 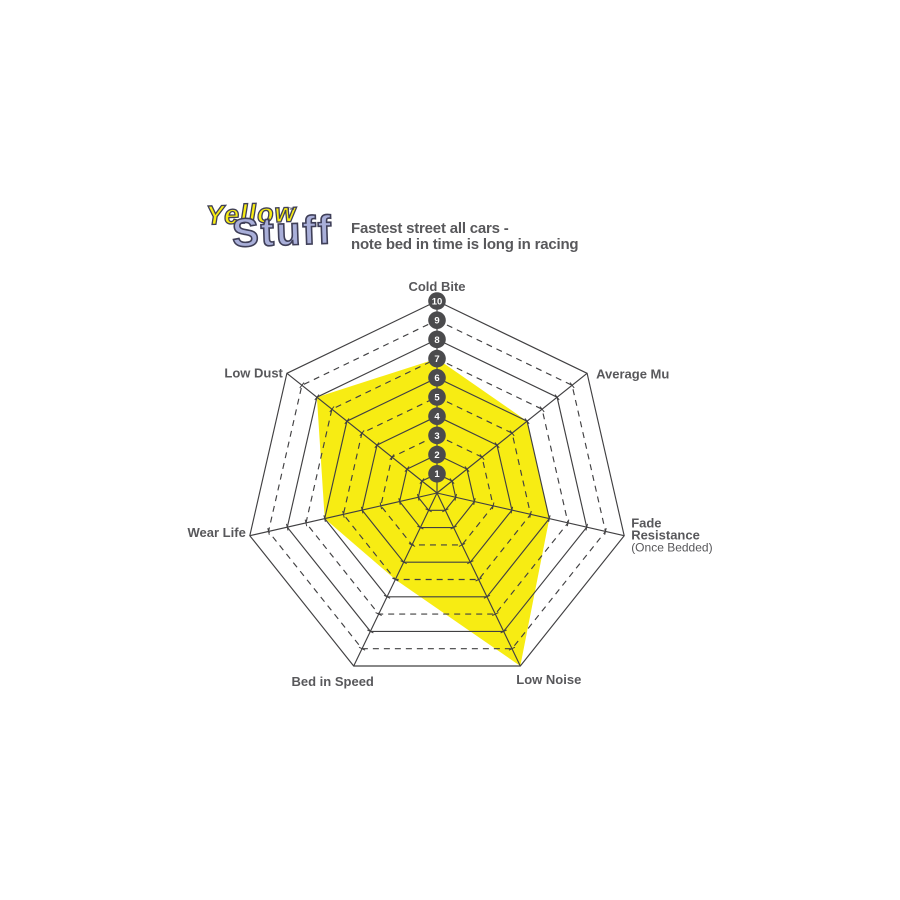 What do you see at coordinates (436, 286) in the screenshot?
I see `axis-label-cold-bite: Cold Bite` at bounding box center [436, 286].